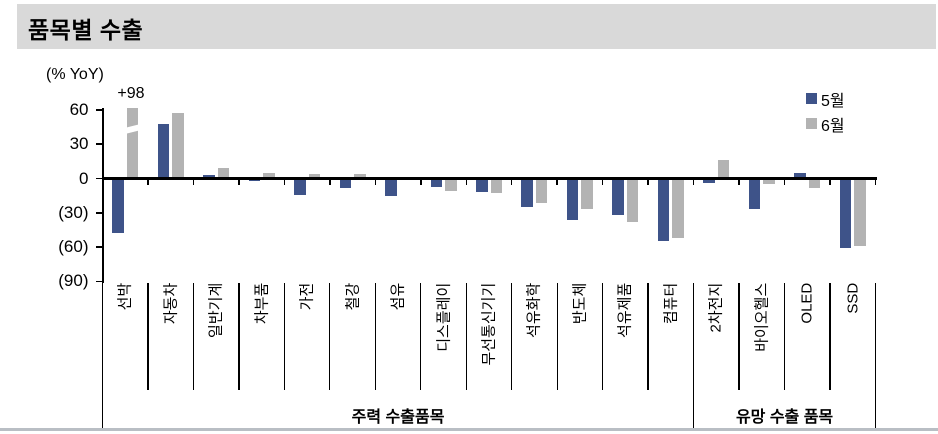 The height and width of the screenshot is (434, 938). What do you see at coordinates (73, 281) in the screenshot?
I see `y-axis-tick-label: (90)` at bounding box center [73, 281].